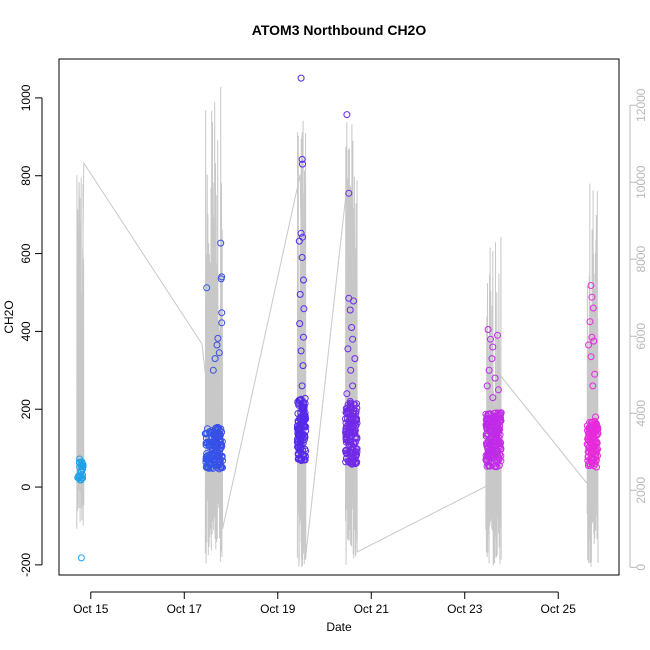 The image size is (650, 650). What do you see at coordinates (9, 316) in the screenshot?
I see `y-axis-label: CH2O` at bounding box center [9, 316].